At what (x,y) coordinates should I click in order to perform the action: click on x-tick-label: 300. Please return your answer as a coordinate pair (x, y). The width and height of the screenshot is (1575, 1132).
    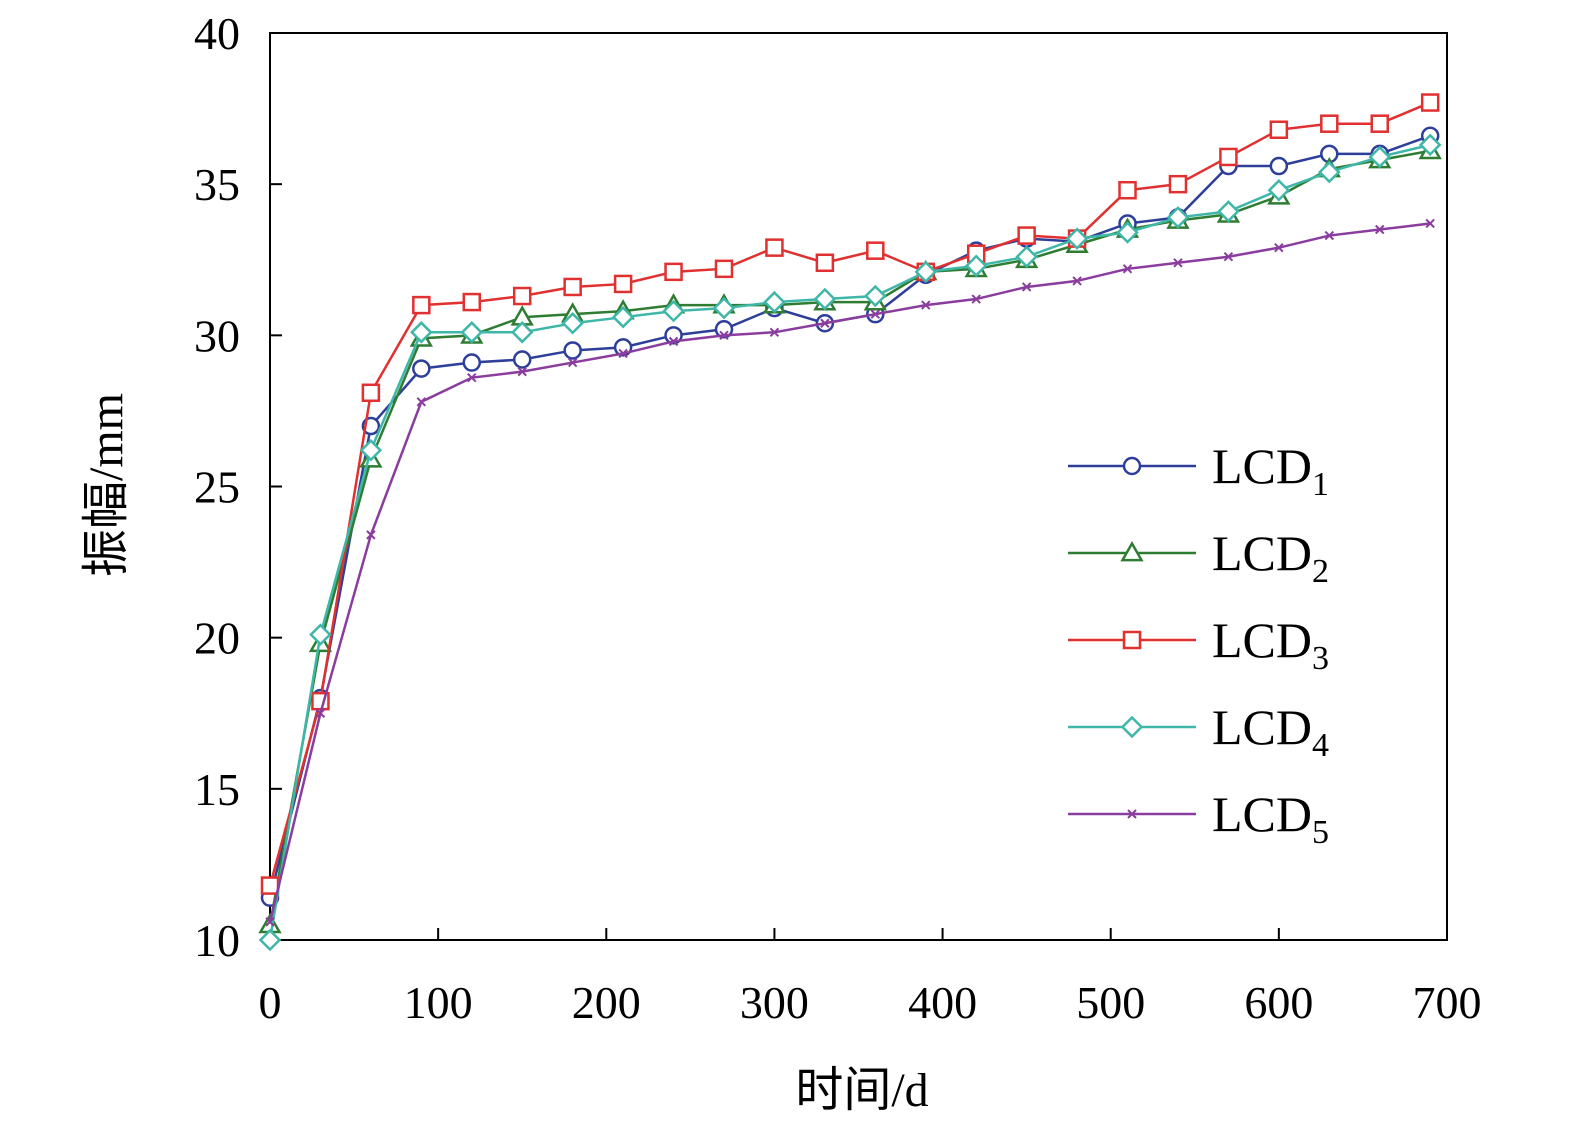
    Looking at the image, I should click on (774, 1002).